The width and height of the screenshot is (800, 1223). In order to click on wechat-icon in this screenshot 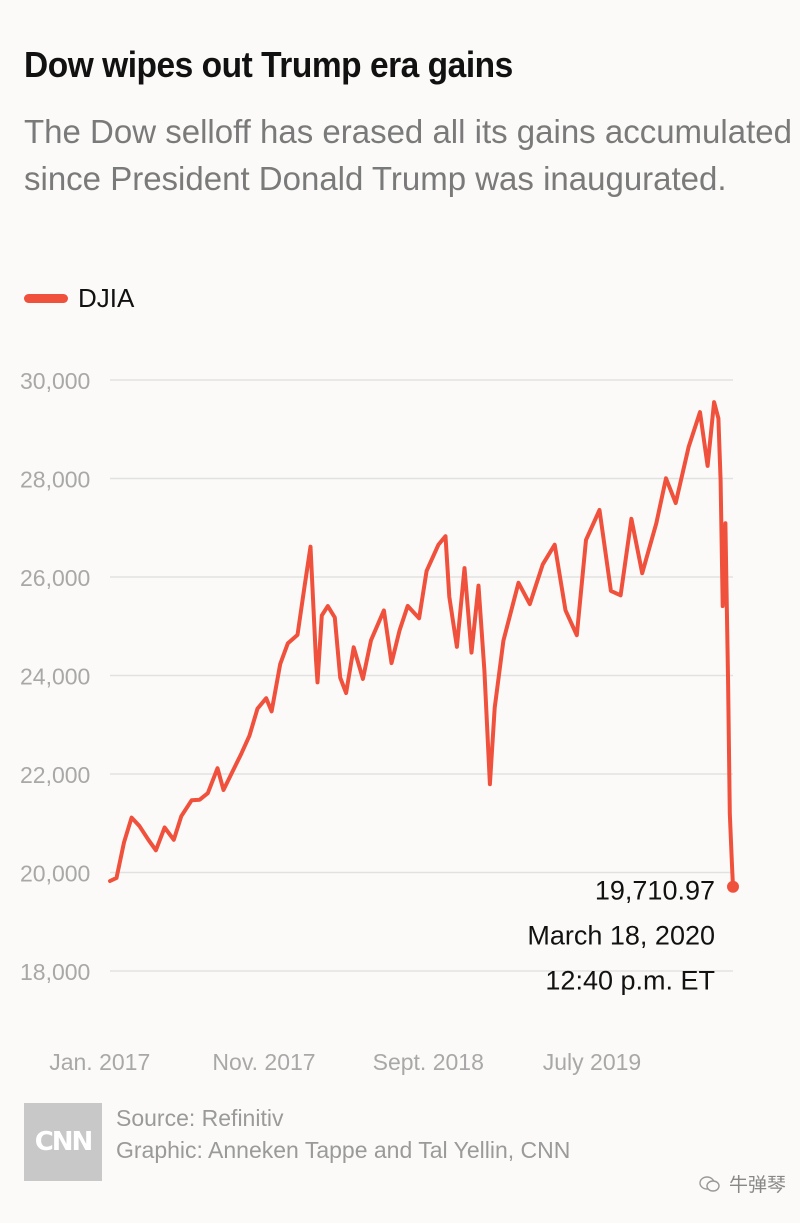, I will do `click(709, 1183)`.